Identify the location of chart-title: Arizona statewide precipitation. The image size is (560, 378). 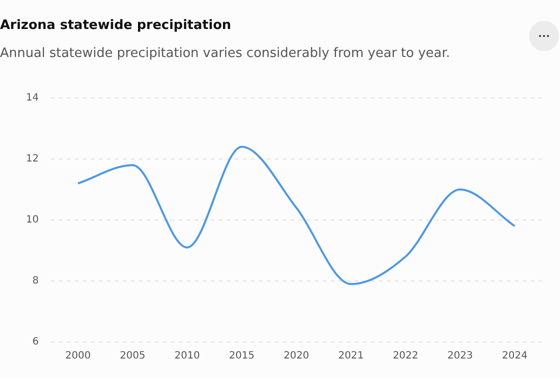
(116, 25).